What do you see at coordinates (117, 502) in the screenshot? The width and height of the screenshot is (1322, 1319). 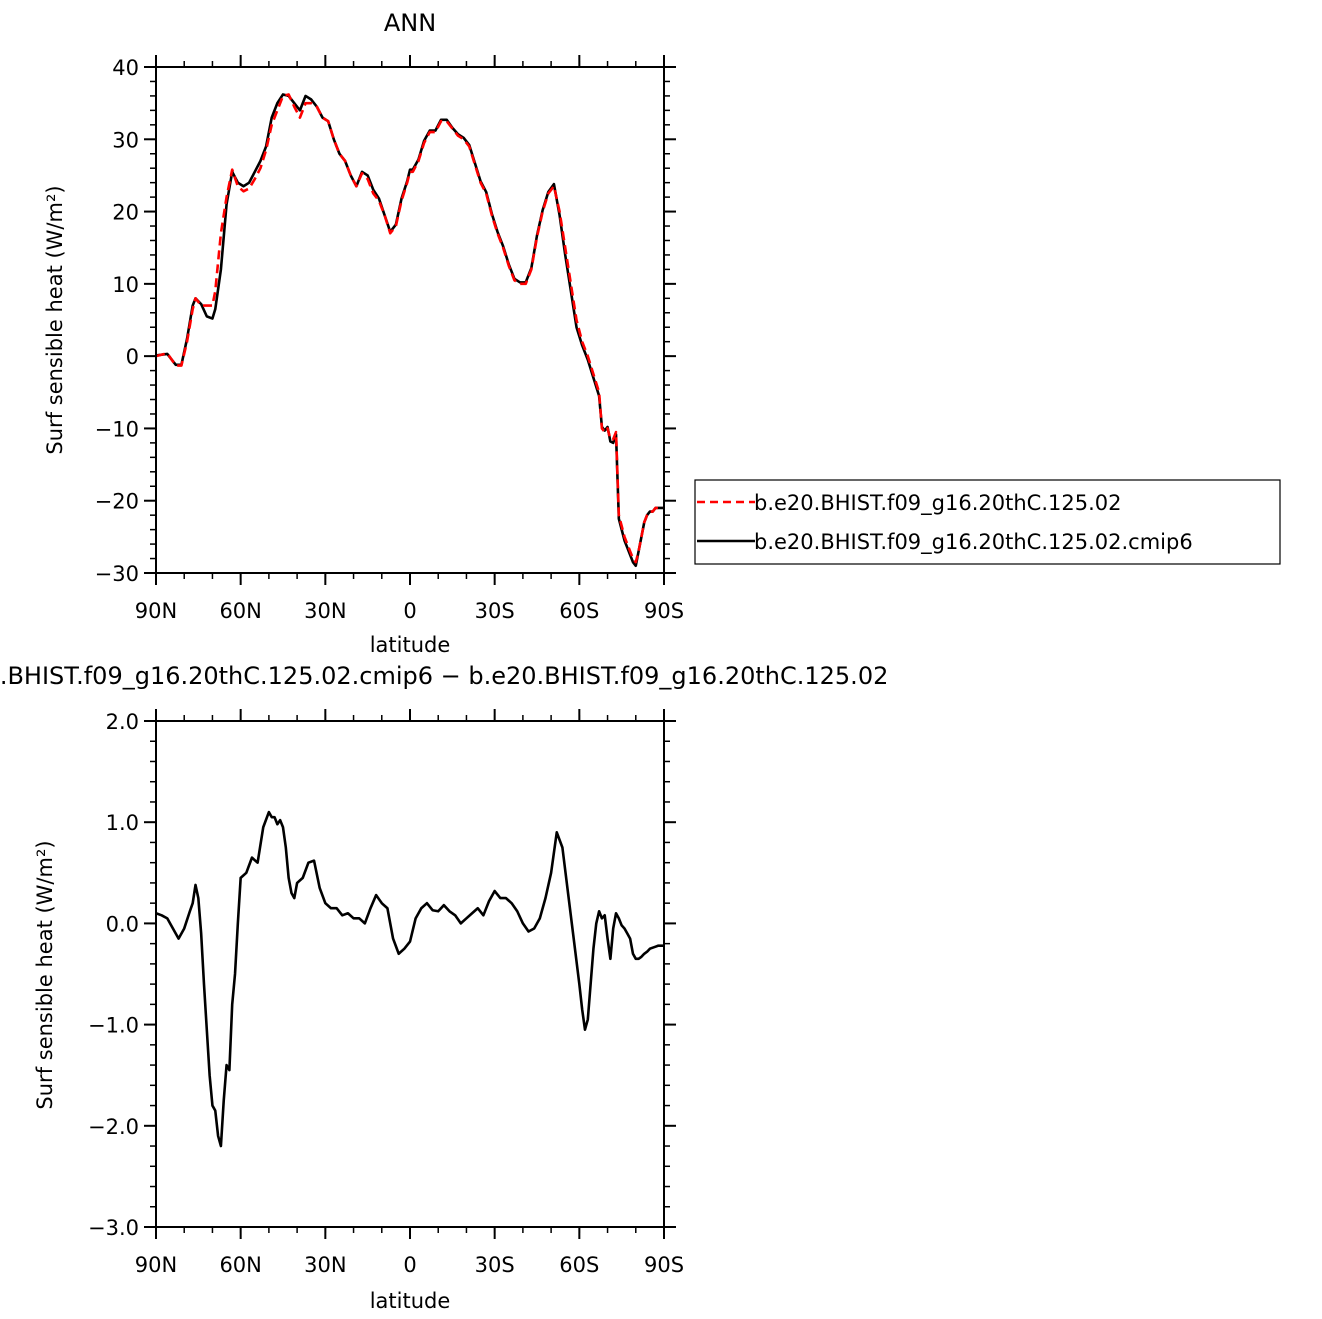 I see `top-ytick-label: −20` at bounding box center [117, 502].